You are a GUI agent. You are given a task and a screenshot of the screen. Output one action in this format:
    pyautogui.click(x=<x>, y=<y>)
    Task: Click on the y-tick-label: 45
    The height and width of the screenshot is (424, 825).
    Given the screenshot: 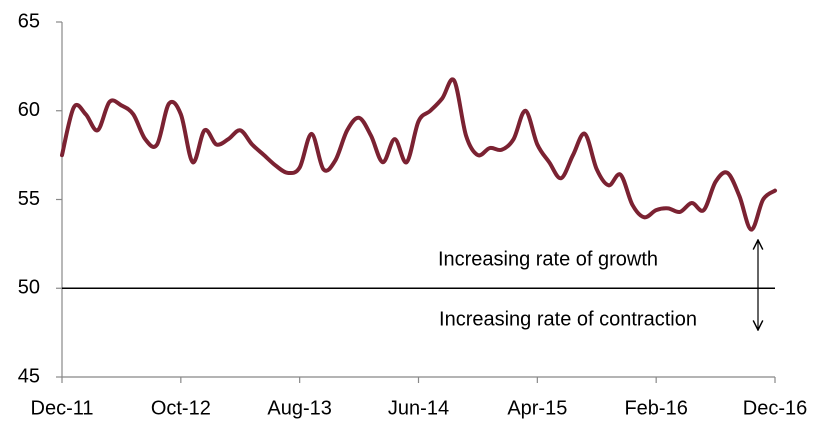 What is the action you would take?
    pyautogui.click(x=29, y=376)
    